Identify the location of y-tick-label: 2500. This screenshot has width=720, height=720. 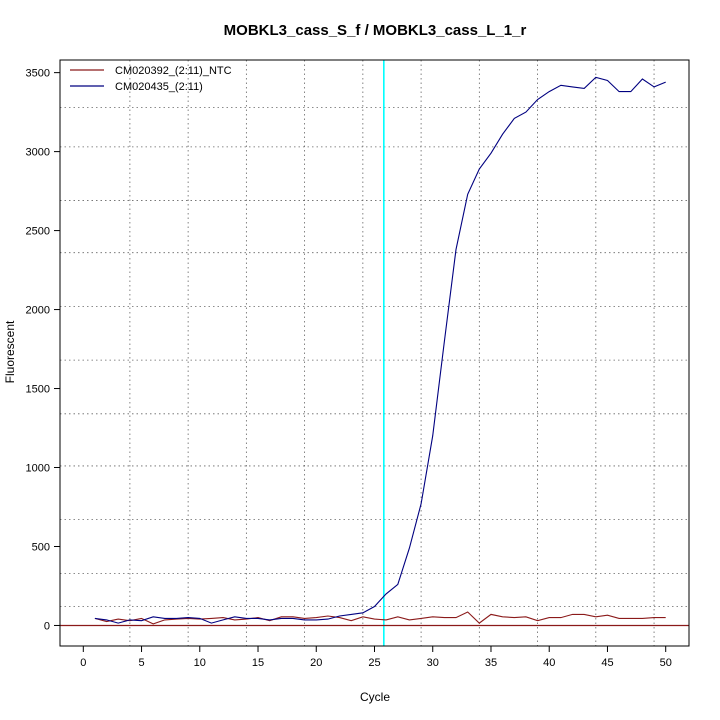
(38, 232).